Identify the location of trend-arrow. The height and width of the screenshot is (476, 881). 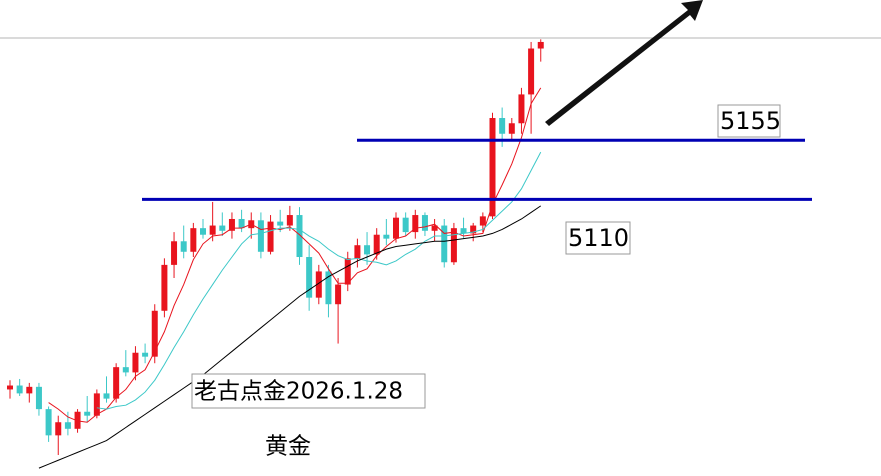
(624, 63).